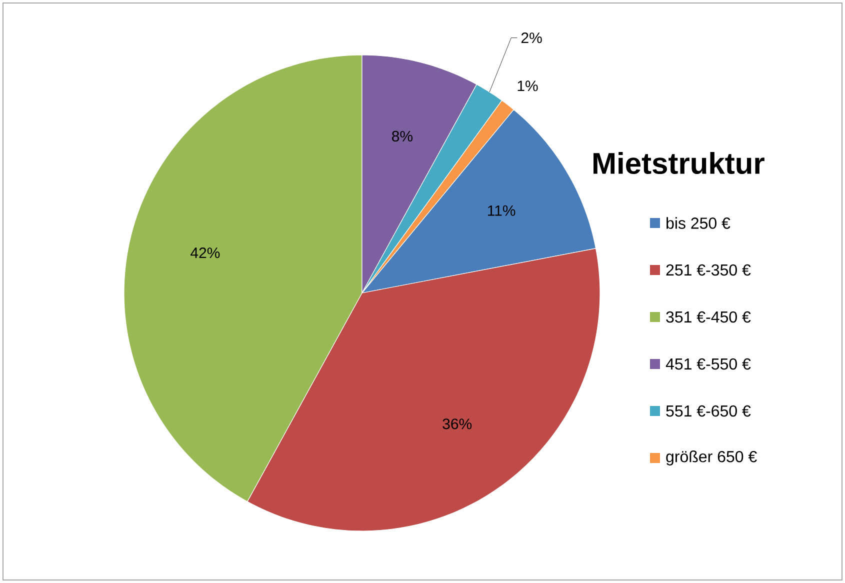 This screenshot has height=583, width=845. What do you see at coordinates (698, 223) in the screenshot?
I see `legend-label: bis 250 €` at bounding box center [698, 223].